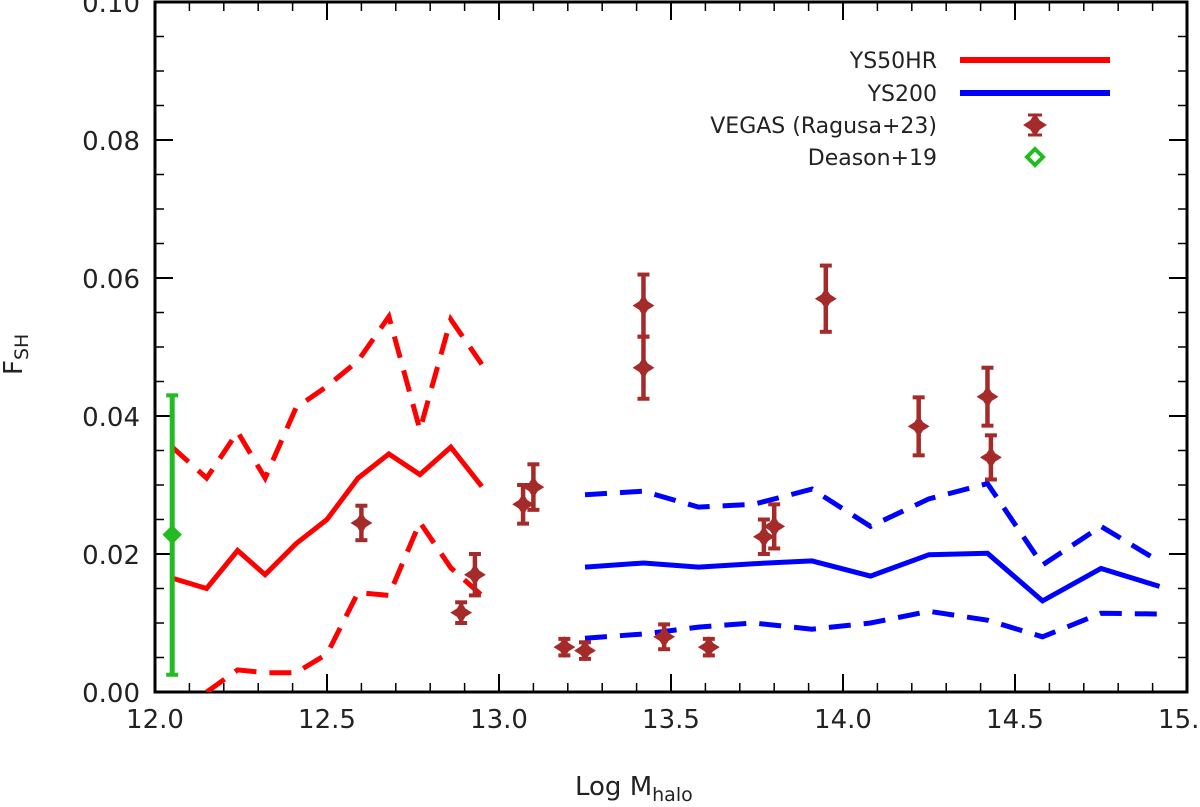 The image size is (1200, 807). Describe the element at coordinates (872, 158) in the screenshot. I see `legend-label: Deason+19` at that location.